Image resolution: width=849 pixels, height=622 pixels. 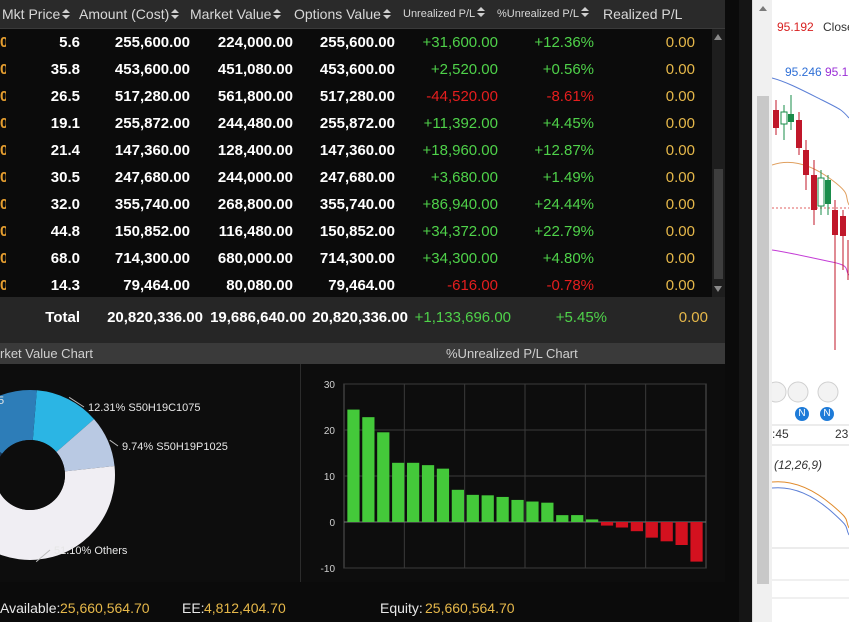 What do you see at coordinates (152, 69) in the screenshot?
I see `cell-amount-cost: 453,600.00` at bounding box center [152, 69].